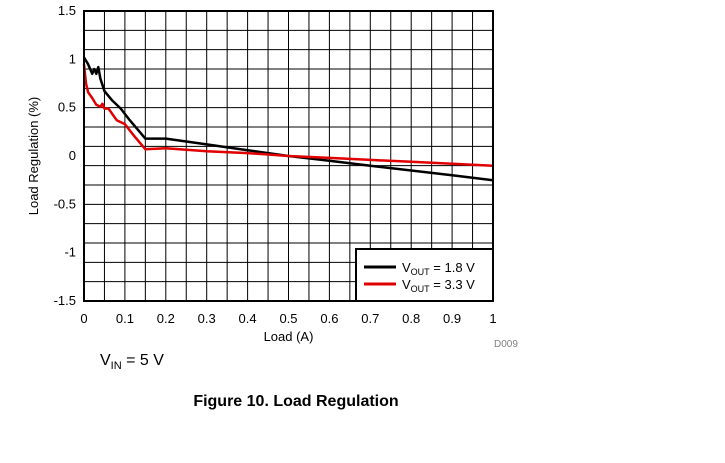 This screenshot has width=725, height=463. Describe the element at coordinates (411, 318) in the screenshot. I see `x-tick-label: 0.8` at that location.